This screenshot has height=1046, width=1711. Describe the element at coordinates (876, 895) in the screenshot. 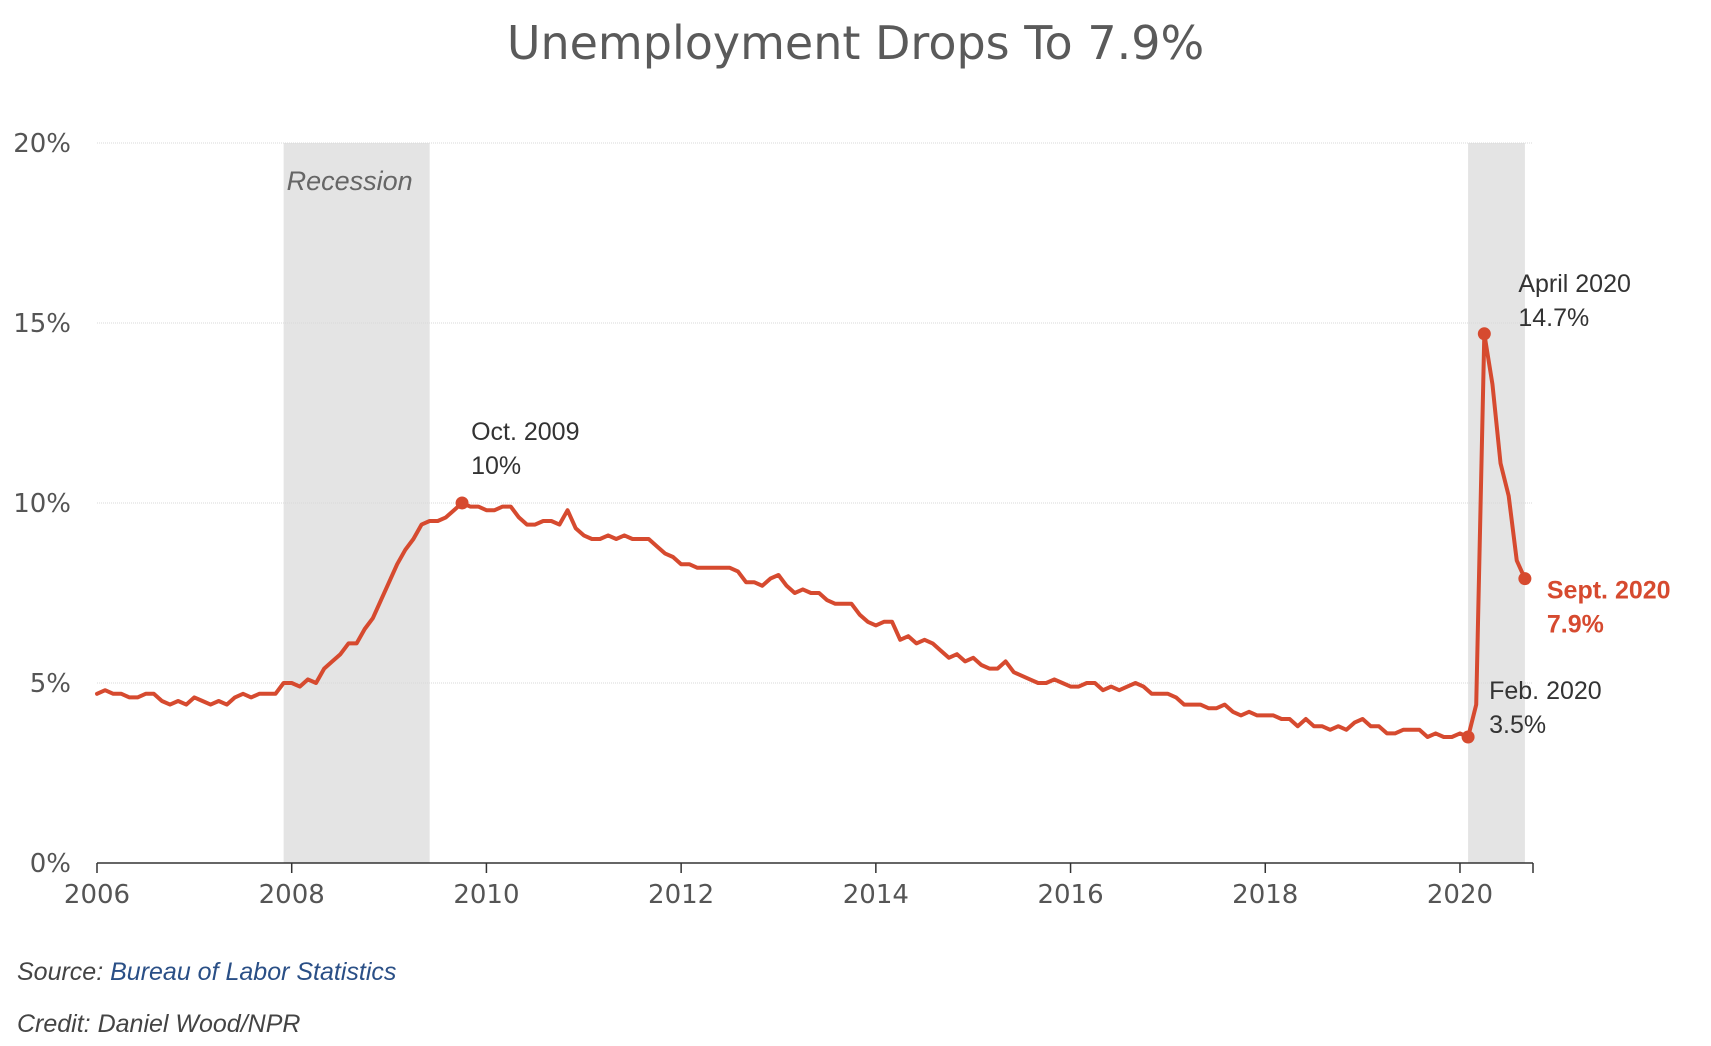

I see `x-tick-label: 2014` at that location.